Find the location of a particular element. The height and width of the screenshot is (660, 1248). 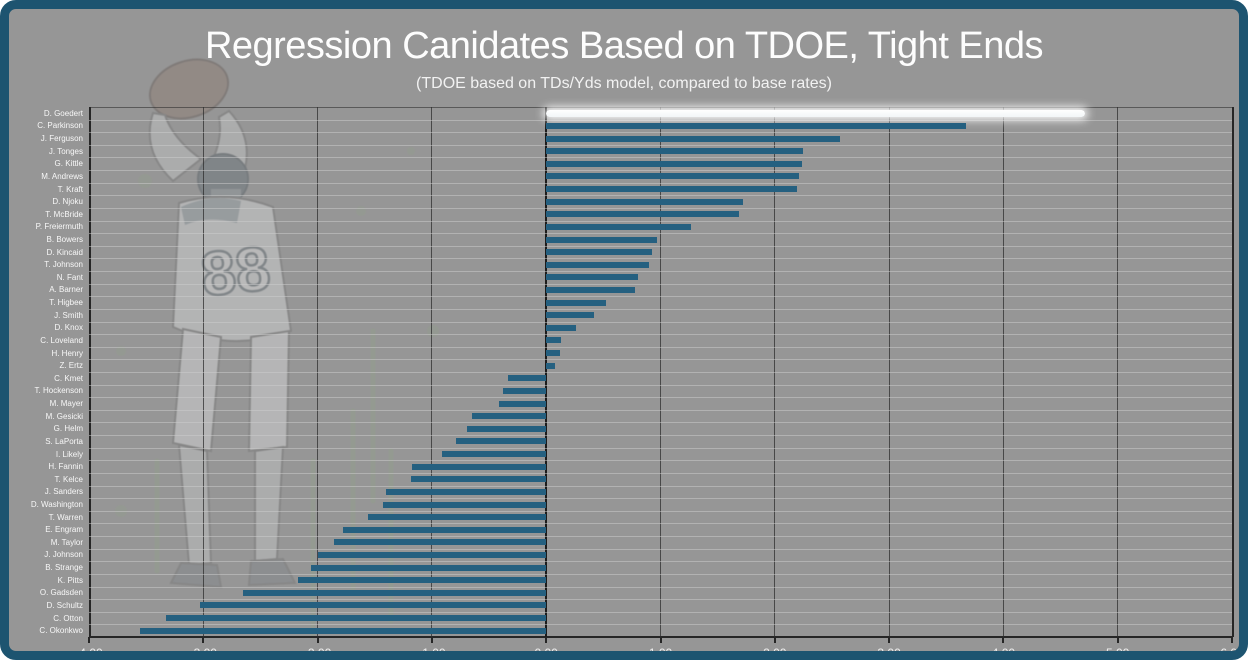

vertical-gridline is located at coordinates (1232, 372).